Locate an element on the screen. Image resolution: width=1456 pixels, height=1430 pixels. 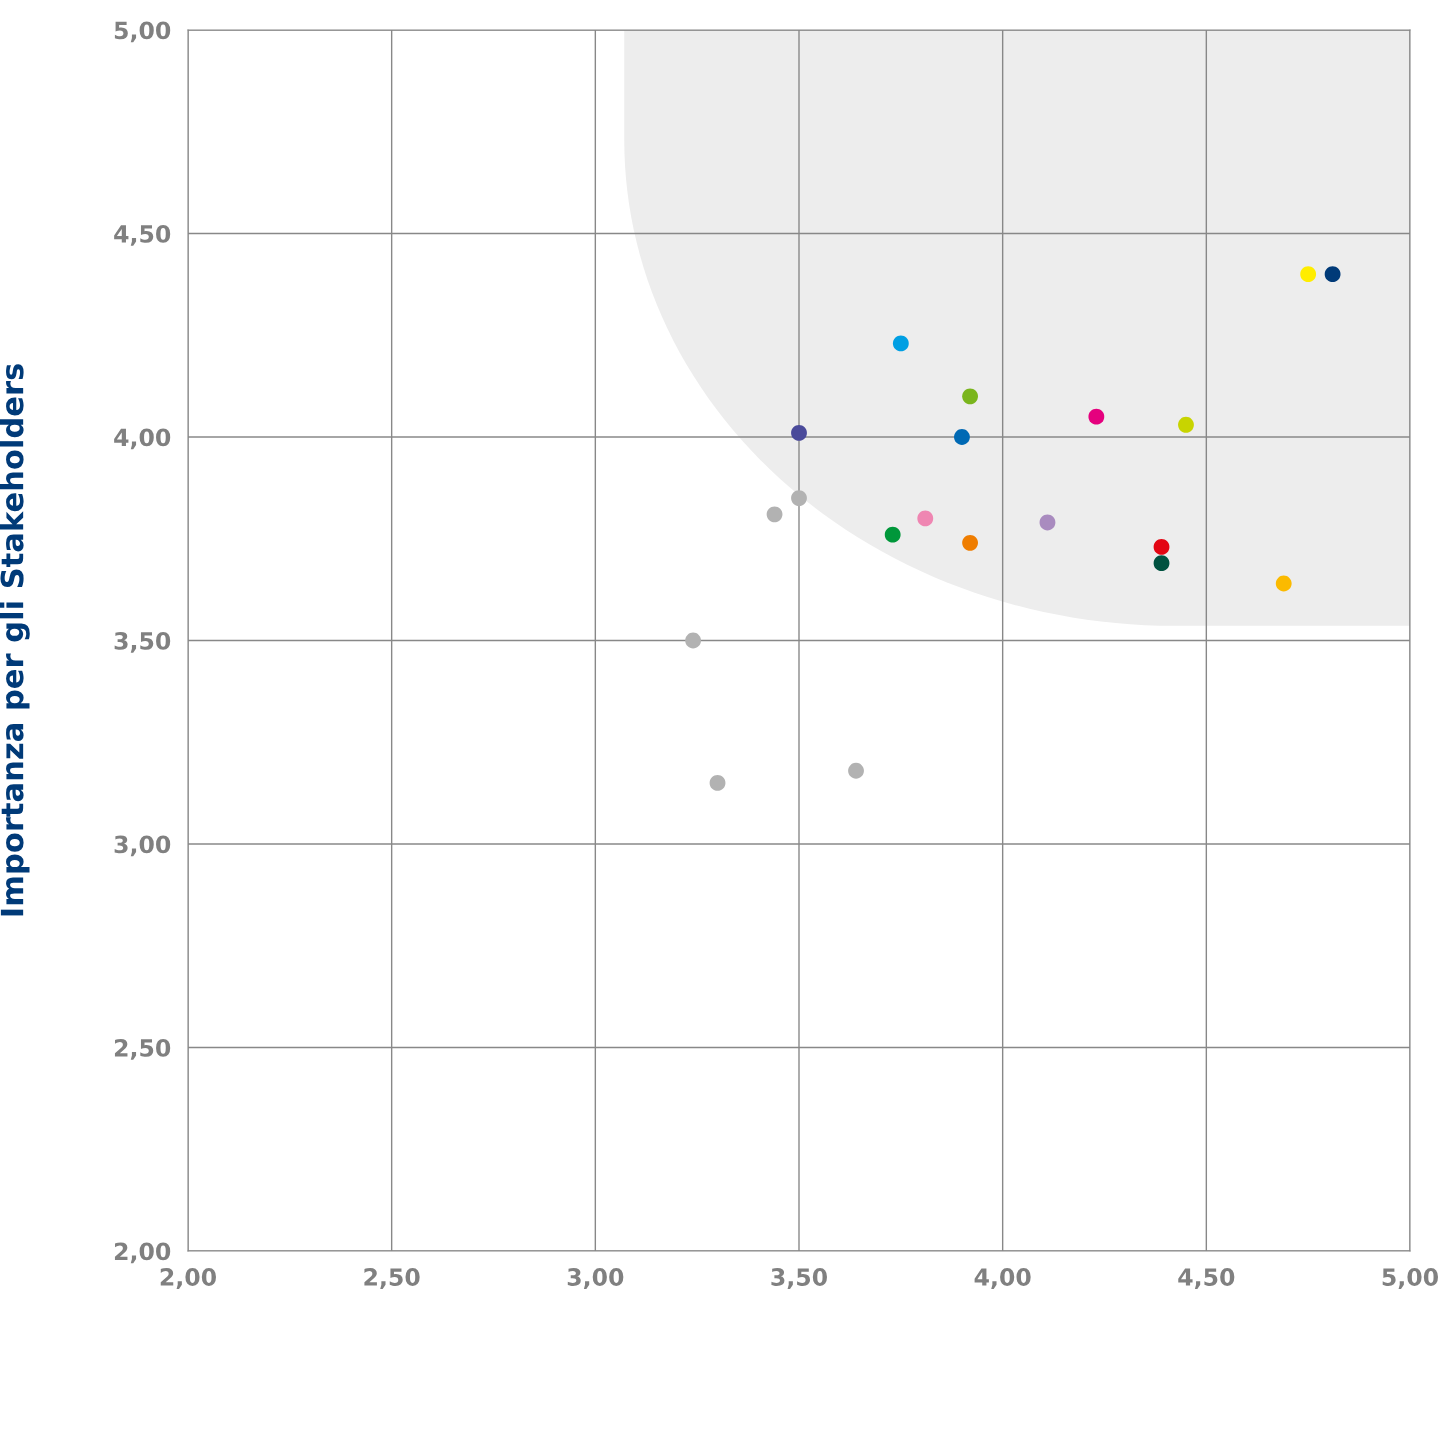
x-tick-label: 2,50 is located at coordinates (392, 1278).